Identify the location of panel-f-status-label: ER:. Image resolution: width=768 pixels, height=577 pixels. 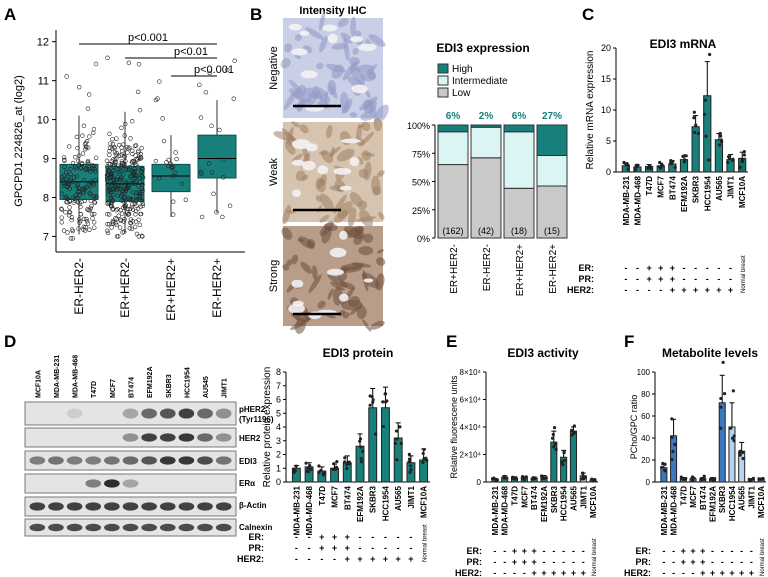
(644, 551).